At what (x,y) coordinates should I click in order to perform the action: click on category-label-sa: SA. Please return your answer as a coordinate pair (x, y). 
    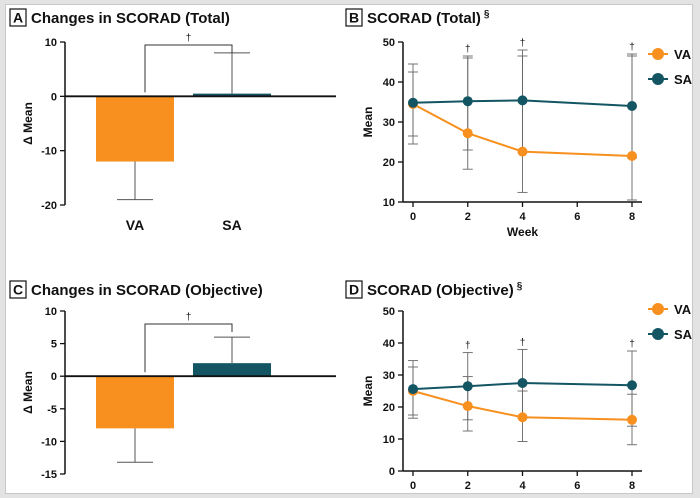
    Looking at the image, I should click on (231, 225).